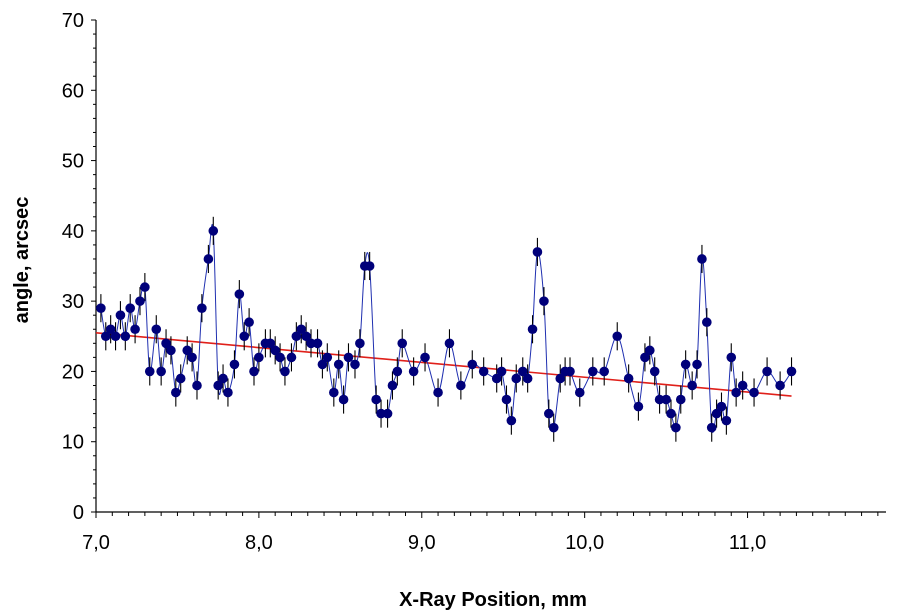 The width and height of the screenshot is (900, 616). Describe the element at coordinates (73, 443) in the screenshot. I see `y-tick-label: 10` at that location.